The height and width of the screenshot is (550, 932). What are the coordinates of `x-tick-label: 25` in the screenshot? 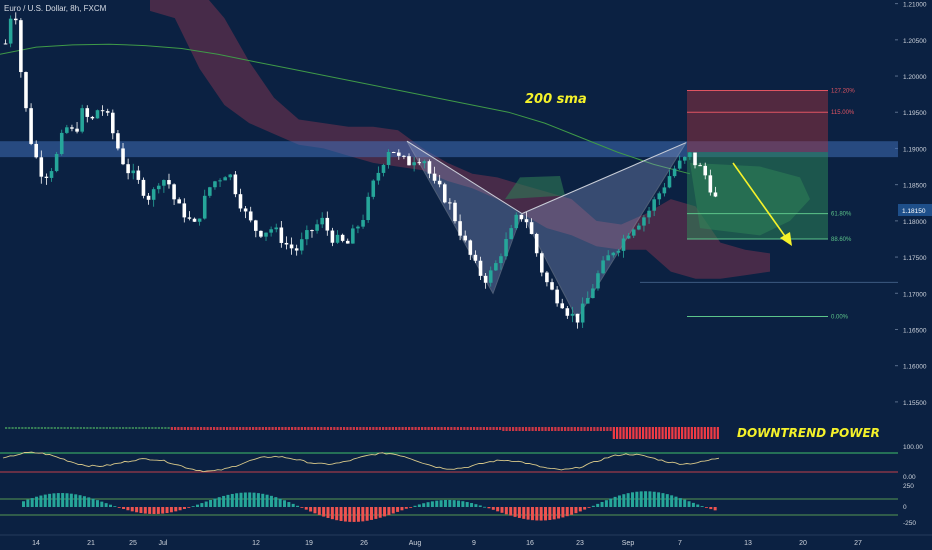 It's located at (133, 543).